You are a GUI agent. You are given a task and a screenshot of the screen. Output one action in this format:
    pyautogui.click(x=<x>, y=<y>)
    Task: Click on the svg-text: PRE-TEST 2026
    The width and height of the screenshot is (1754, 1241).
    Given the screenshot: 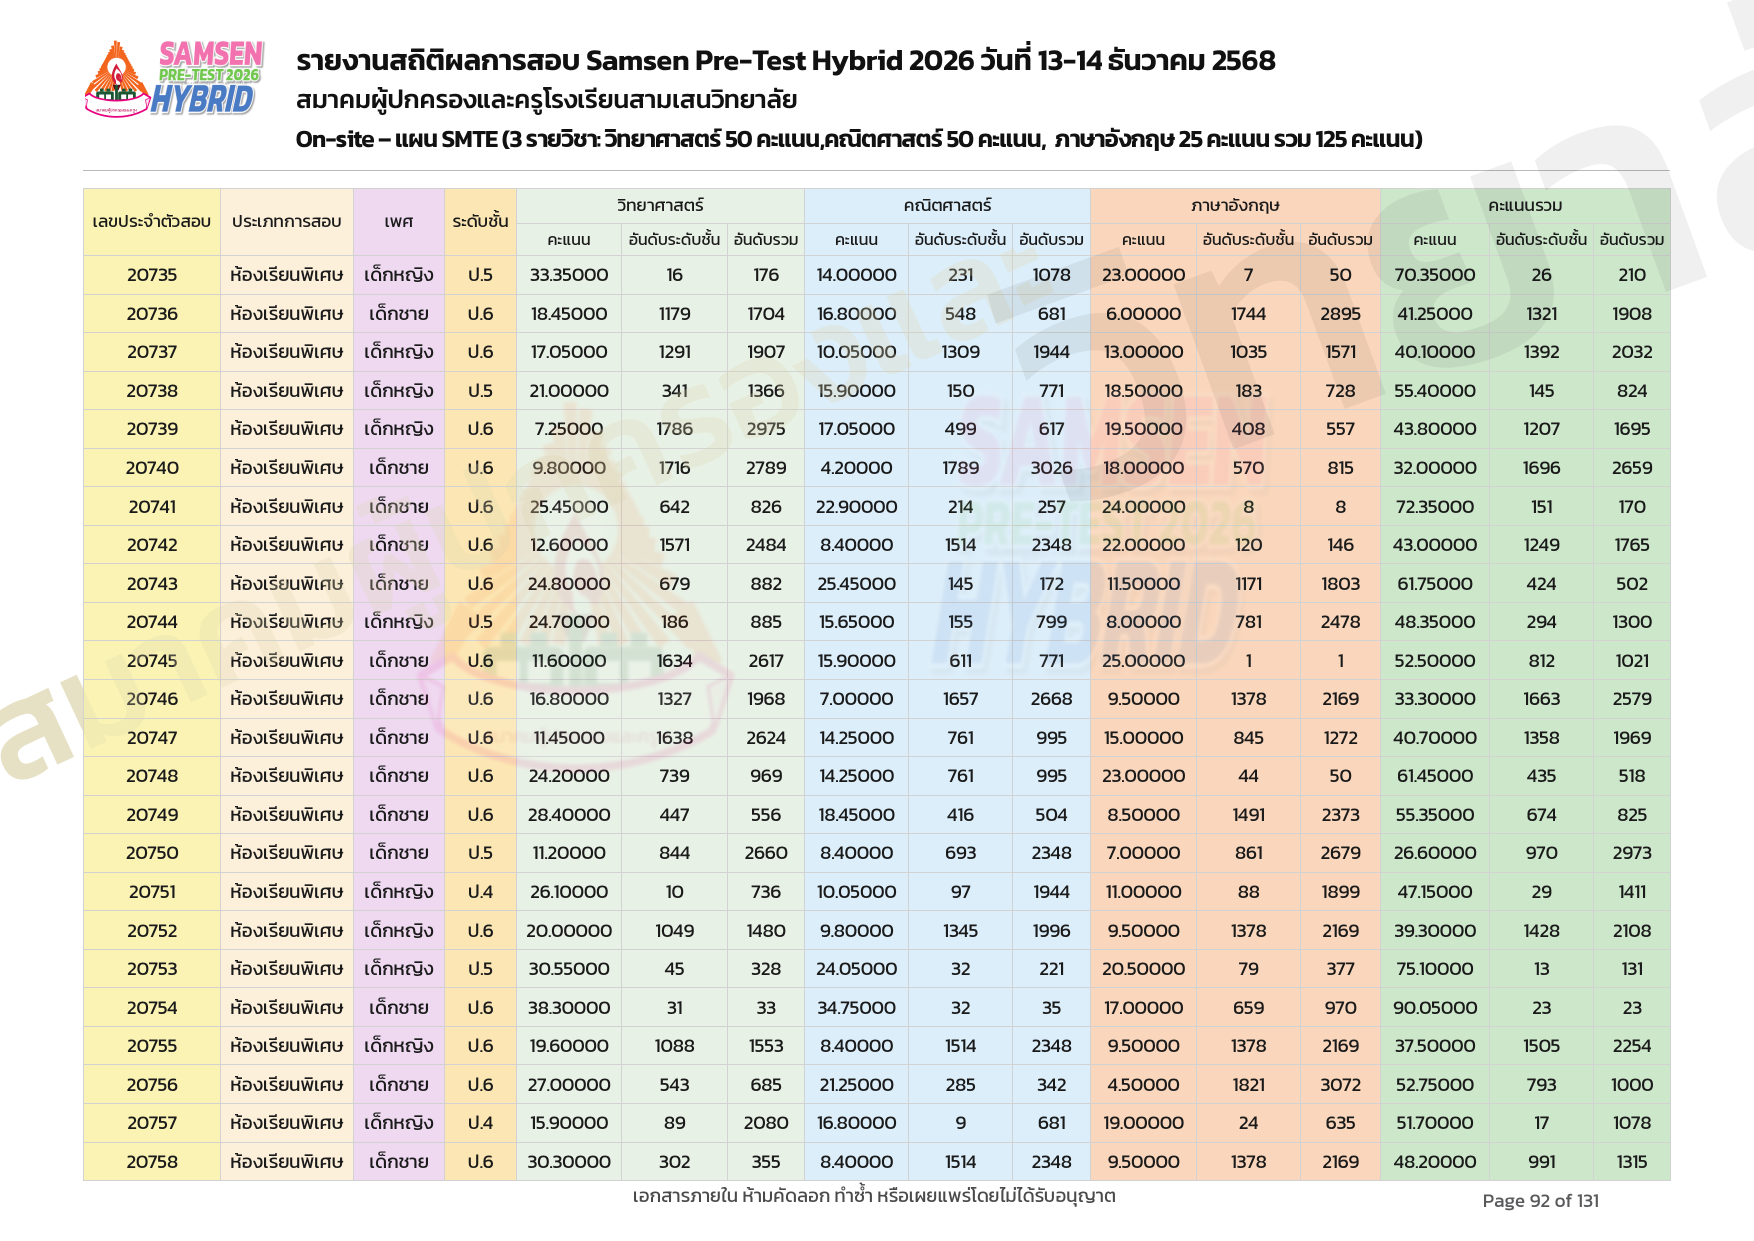 What is the action you would take?
    pyautogui.click(x=209, y=75)
    